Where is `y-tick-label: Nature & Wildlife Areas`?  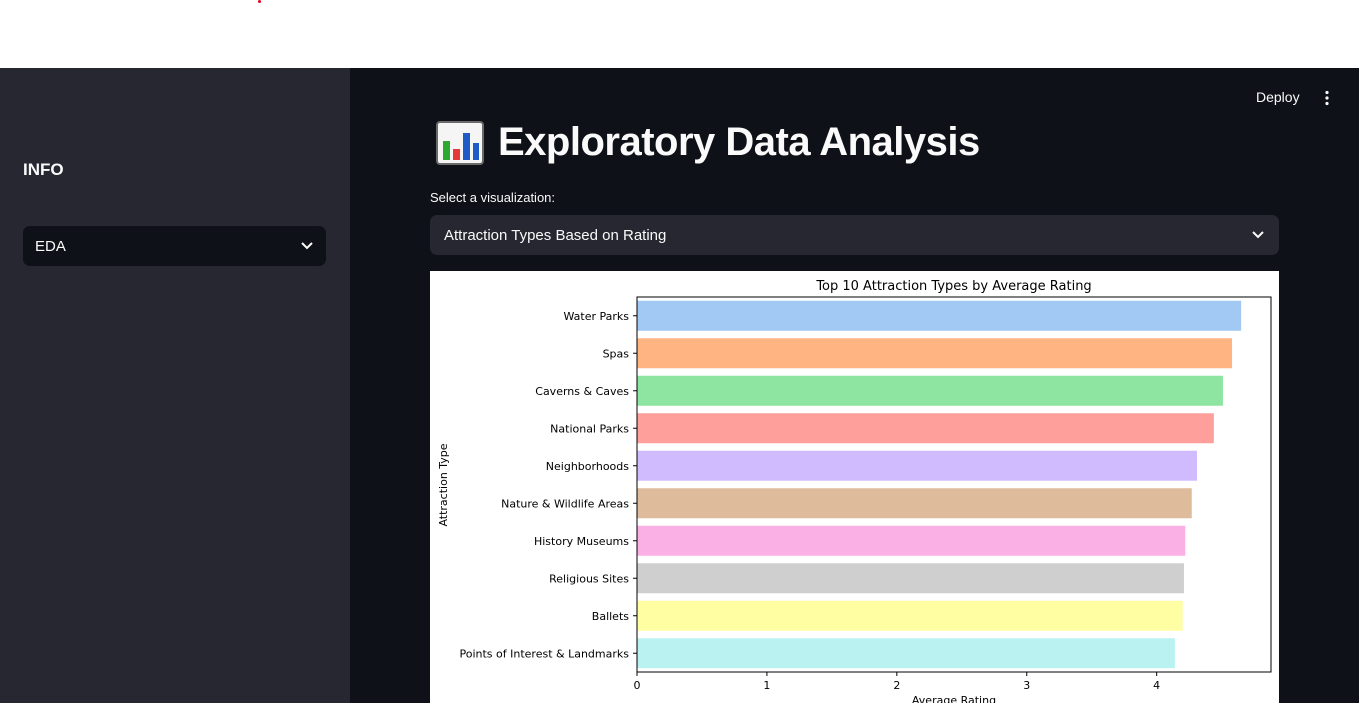
y-tick-label: Nature & Wildlife Areas is located at coordinates (565, 503).